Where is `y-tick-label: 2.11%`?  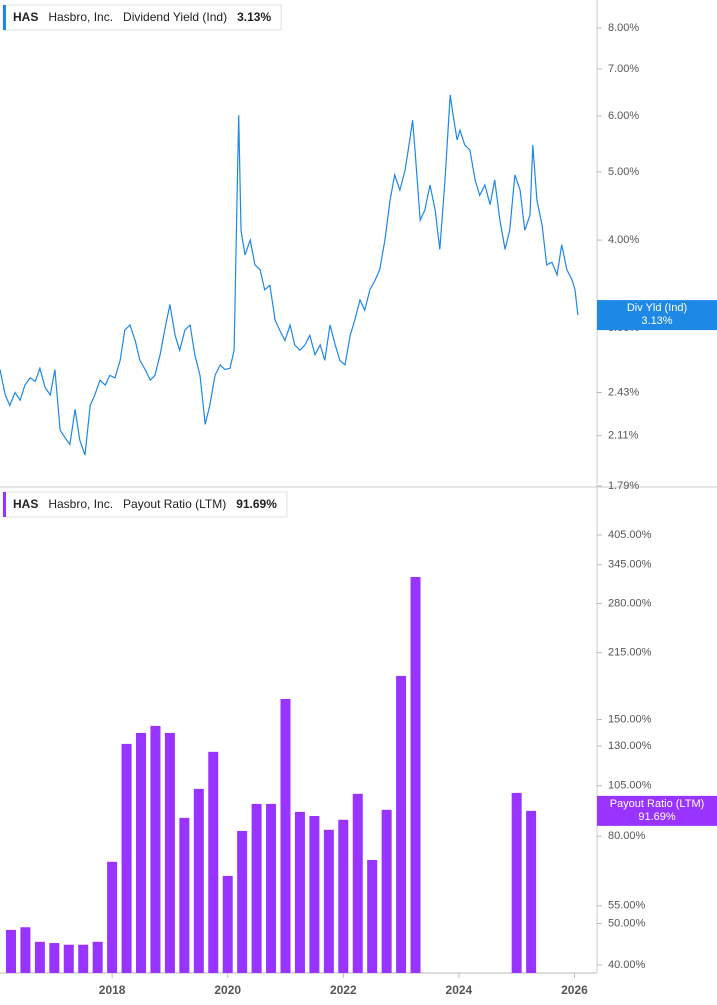
y-tick-label: 2.11% is located at coordinates (623, 436).